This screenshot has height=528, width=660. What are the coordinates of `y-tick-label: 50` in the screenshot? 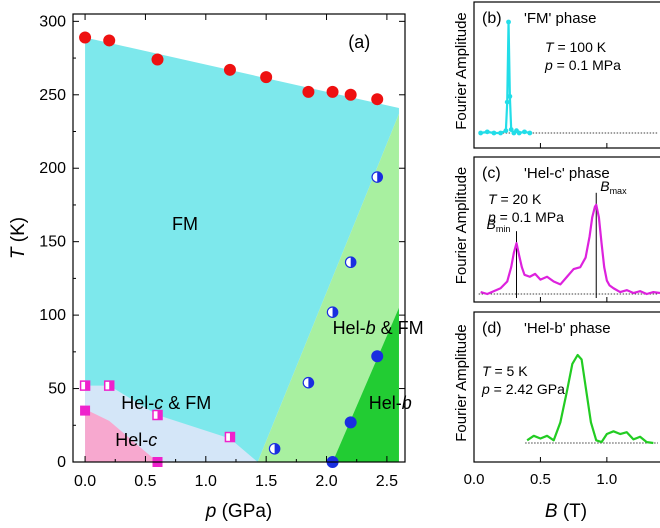 It's located at (57, 389).